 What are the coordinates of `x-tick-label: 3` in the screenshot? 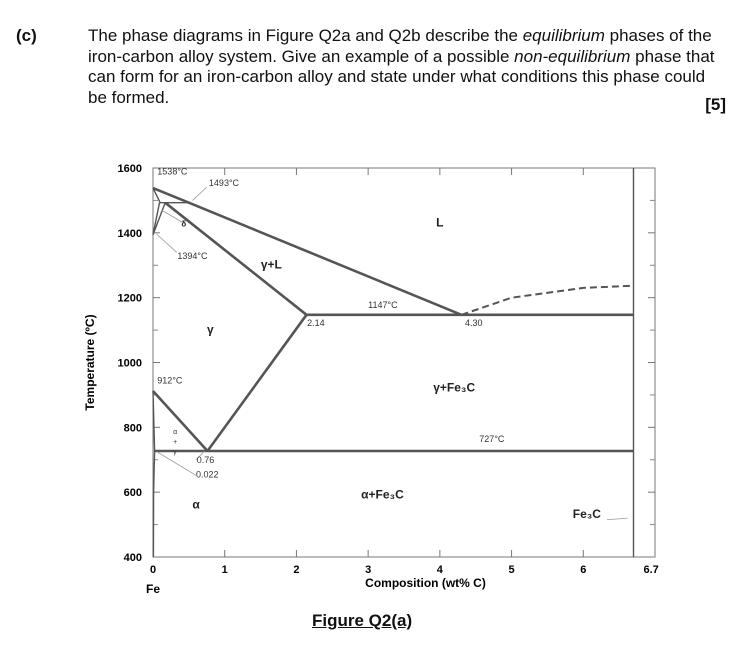 It's located at (368, 570).